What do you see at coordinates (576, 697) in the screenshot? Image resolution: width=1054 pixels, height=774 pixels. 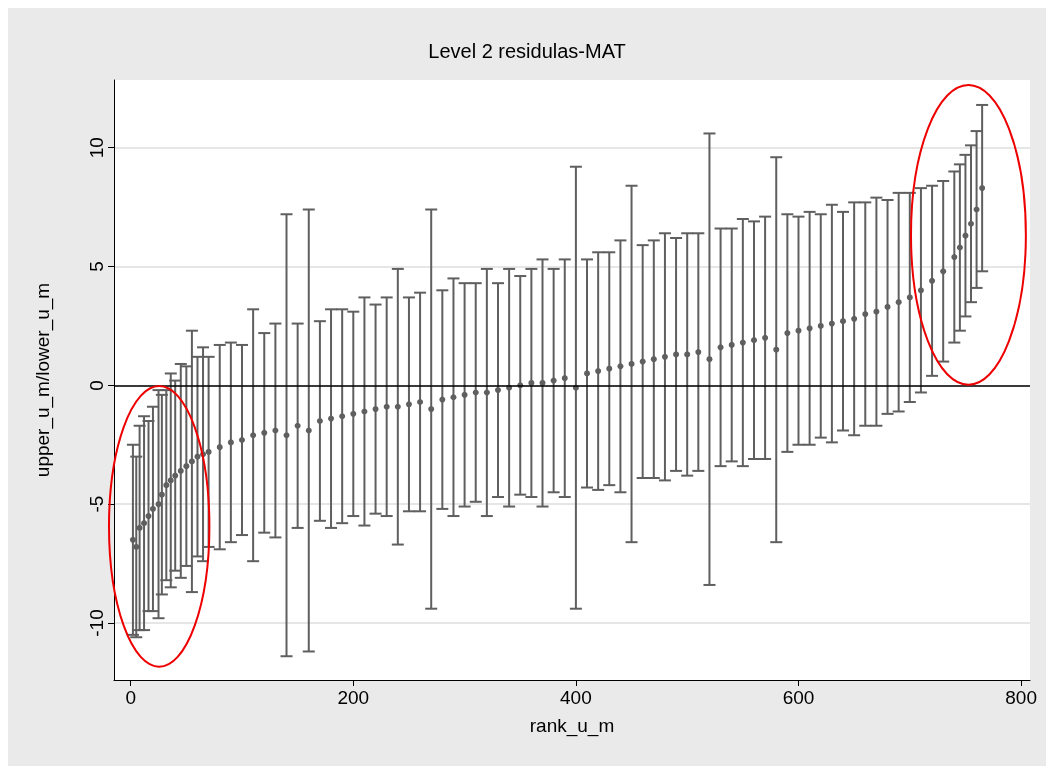 I see `x-tick-label: 400` at bounding box center [576, 697].